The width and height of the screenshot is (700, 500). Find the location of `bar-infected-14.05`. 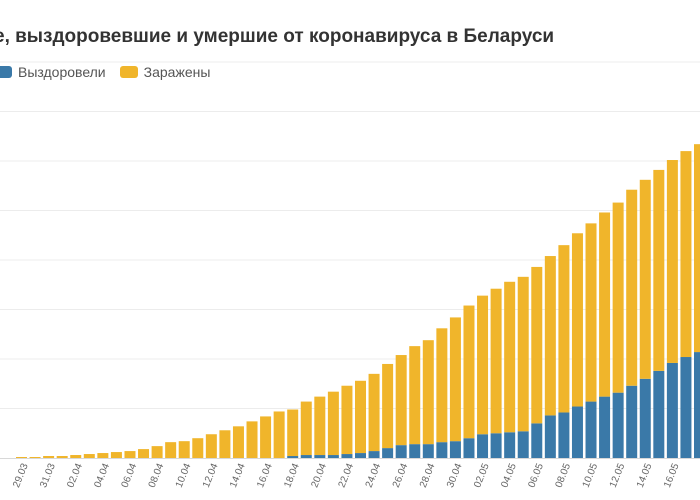

bar-infected-14.05 is located at coordinates (645, 279).